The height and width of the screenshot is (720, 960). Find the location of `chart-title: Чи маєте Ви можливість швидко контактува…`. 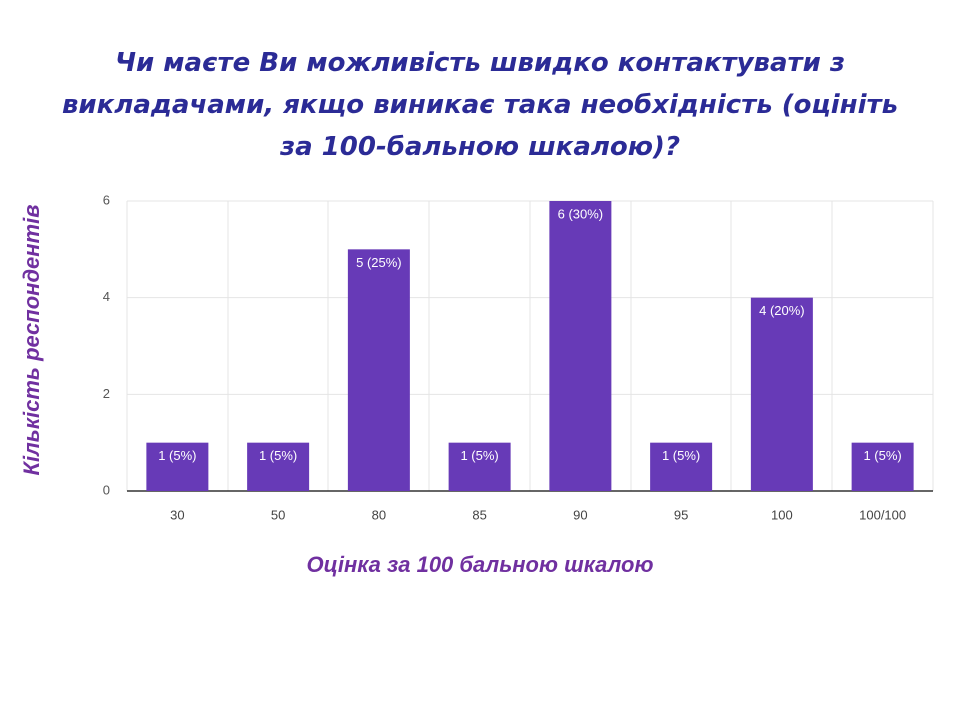

chart-title: Чи маєте Ви можливість швидко контактува… is located at coordinates (480, 105).